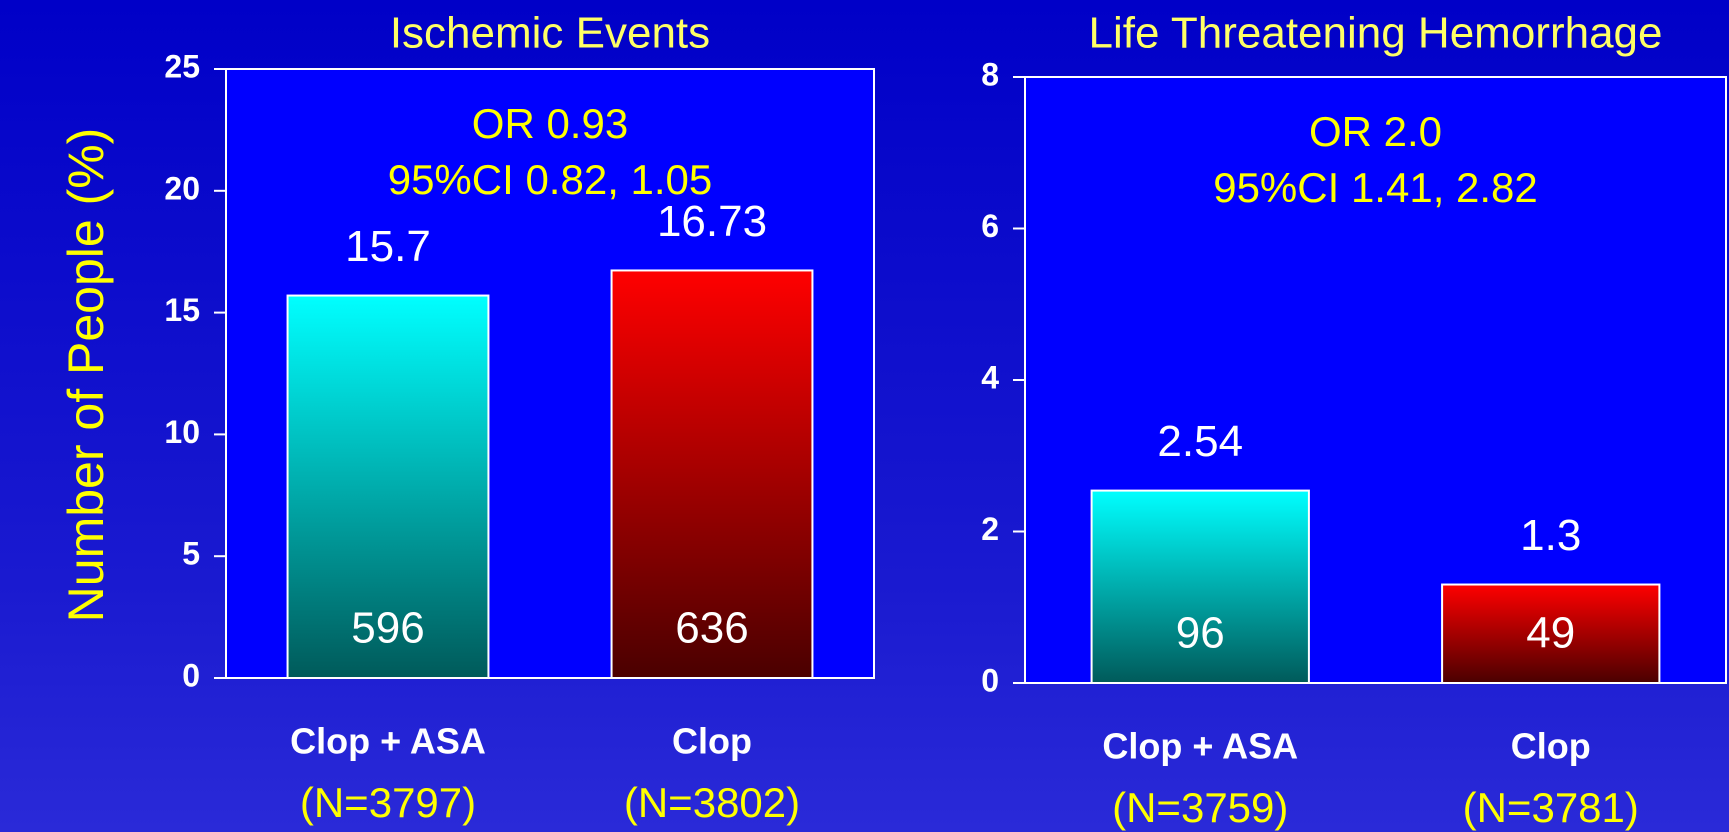  What do you see at coordinates (1200, 441) in the screenshot?
I see `value-label: 2.54` at bounding box center [1200, 441].